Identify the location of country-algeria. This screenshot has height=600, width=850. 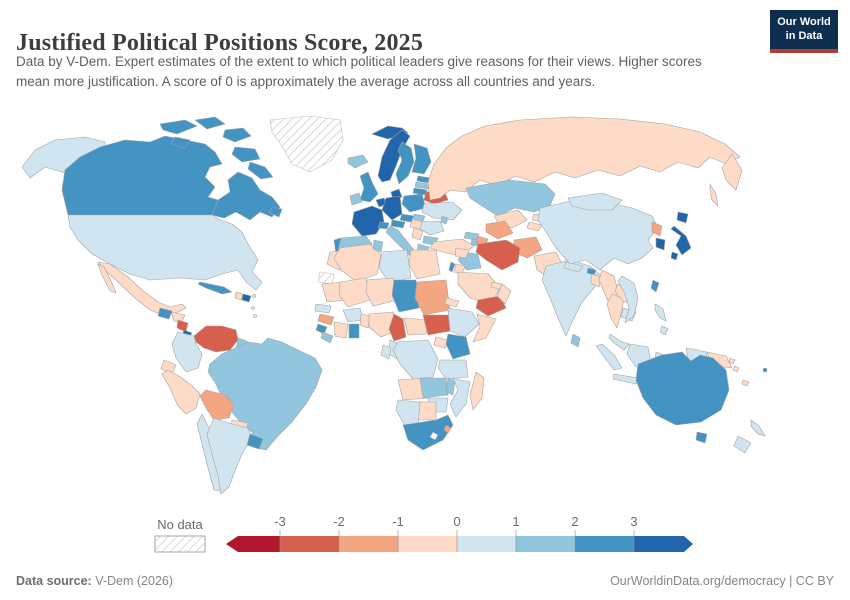
(357, 263).